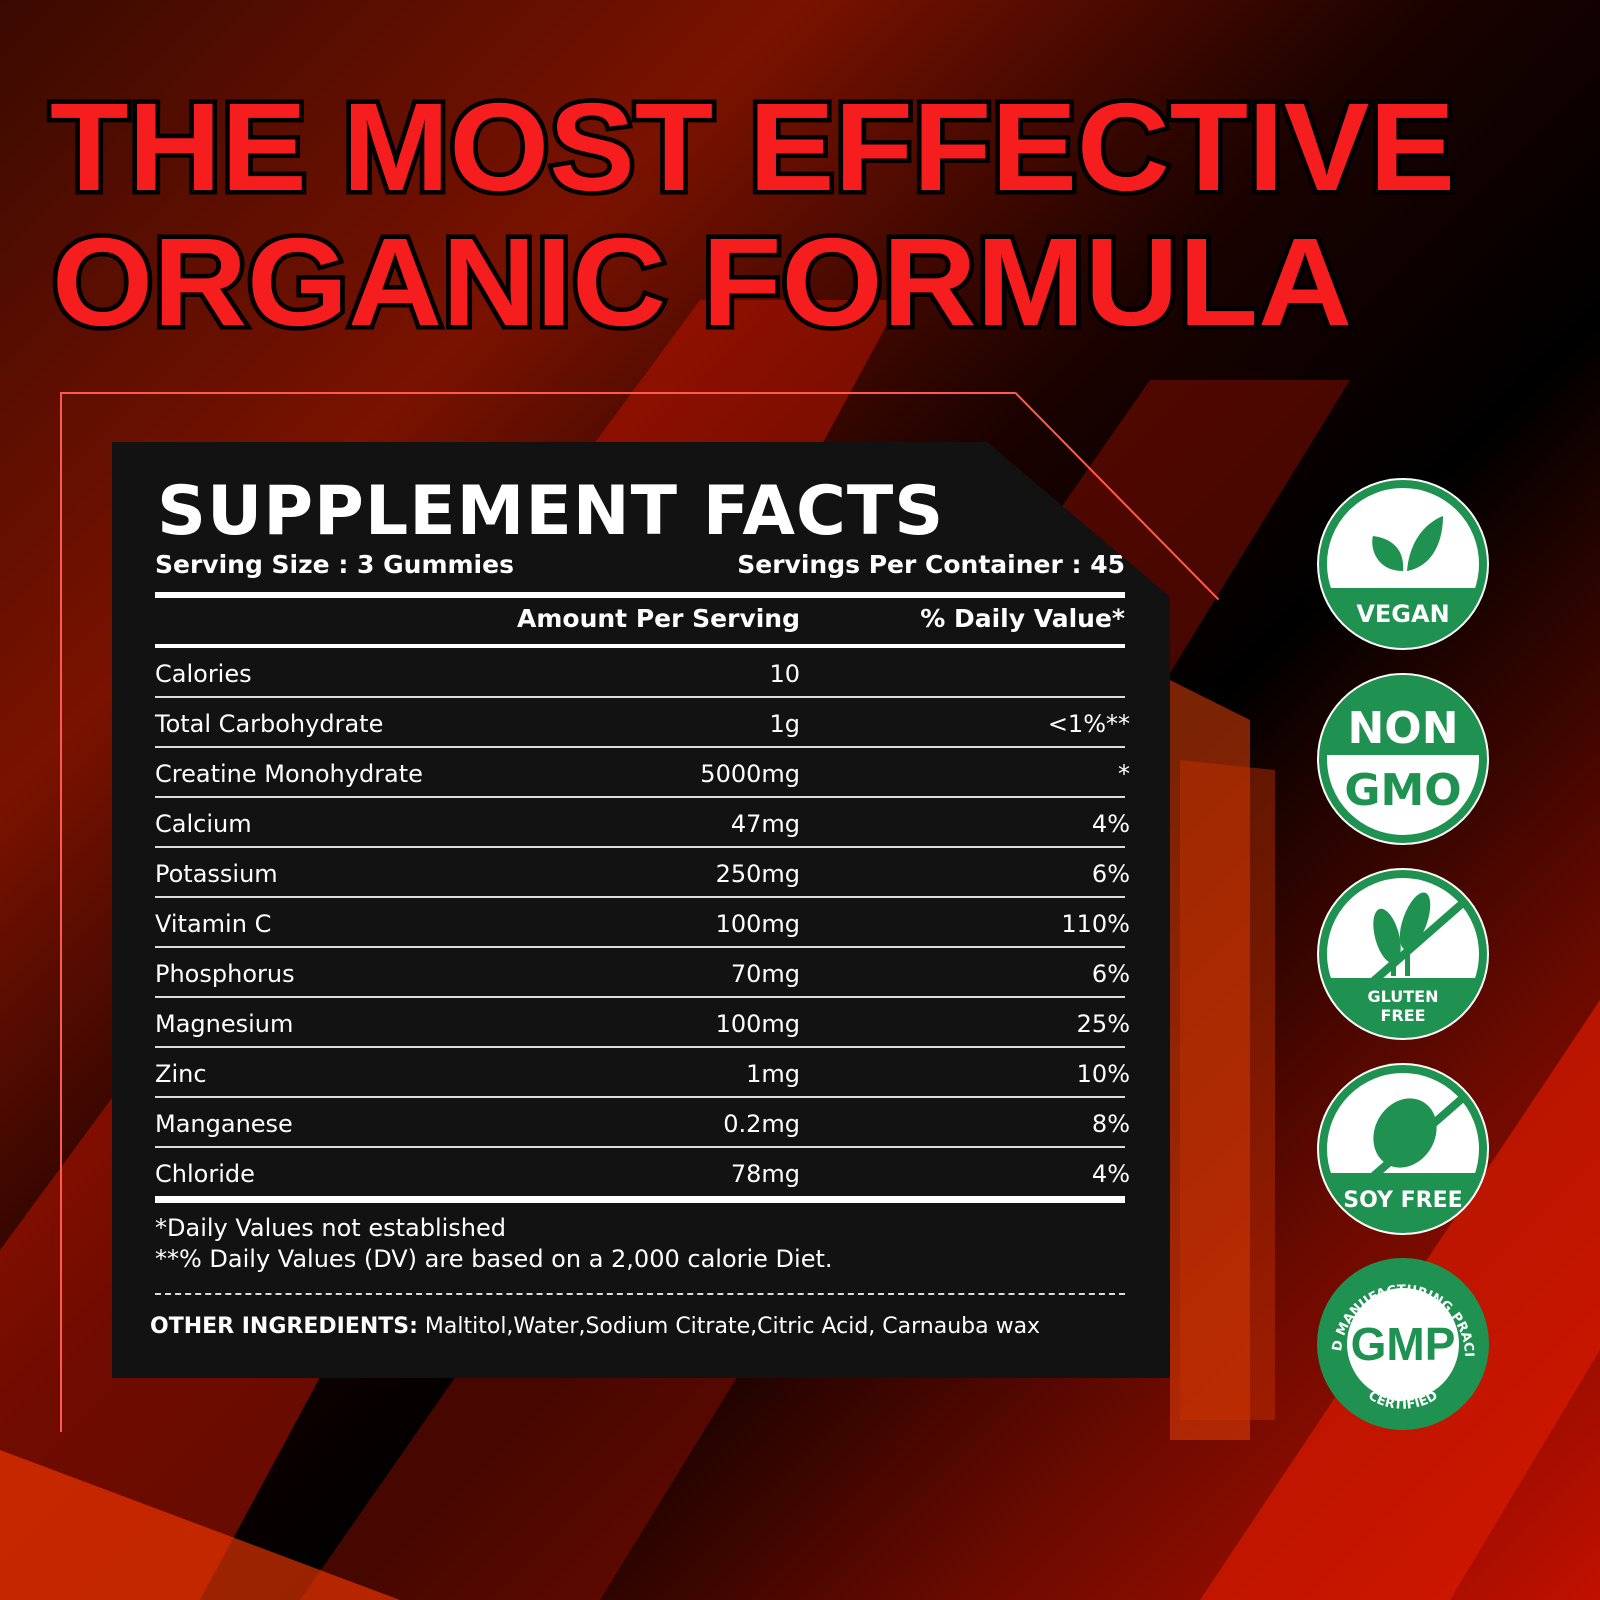  Describe the element at coordinates (181, 1074) in the screenshot. I see `nutrient-name: Zinc` at that location.